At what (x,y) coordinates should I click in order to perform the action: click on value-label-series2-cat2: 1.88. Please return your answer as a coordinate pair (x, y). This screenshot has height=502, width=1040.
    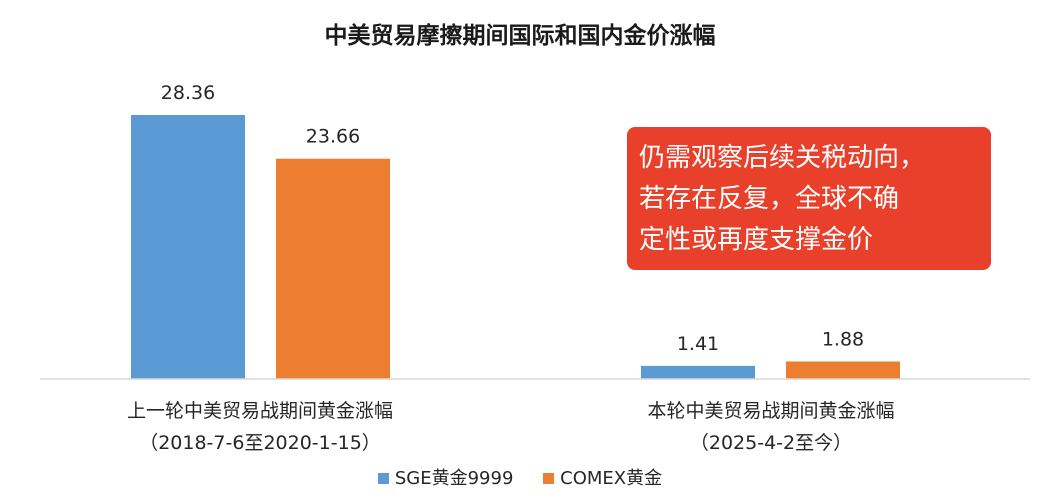
    Looking at the image, I should click on (843, 339).